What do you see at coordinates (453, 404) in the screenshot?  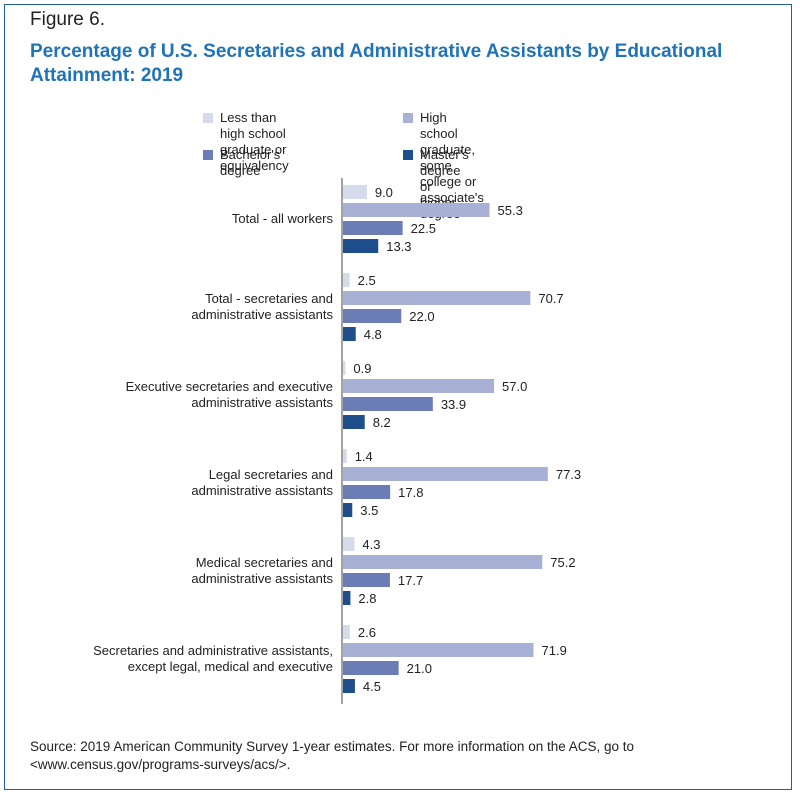 I see `data-label: 33.9` at bounding box center [453, 404].